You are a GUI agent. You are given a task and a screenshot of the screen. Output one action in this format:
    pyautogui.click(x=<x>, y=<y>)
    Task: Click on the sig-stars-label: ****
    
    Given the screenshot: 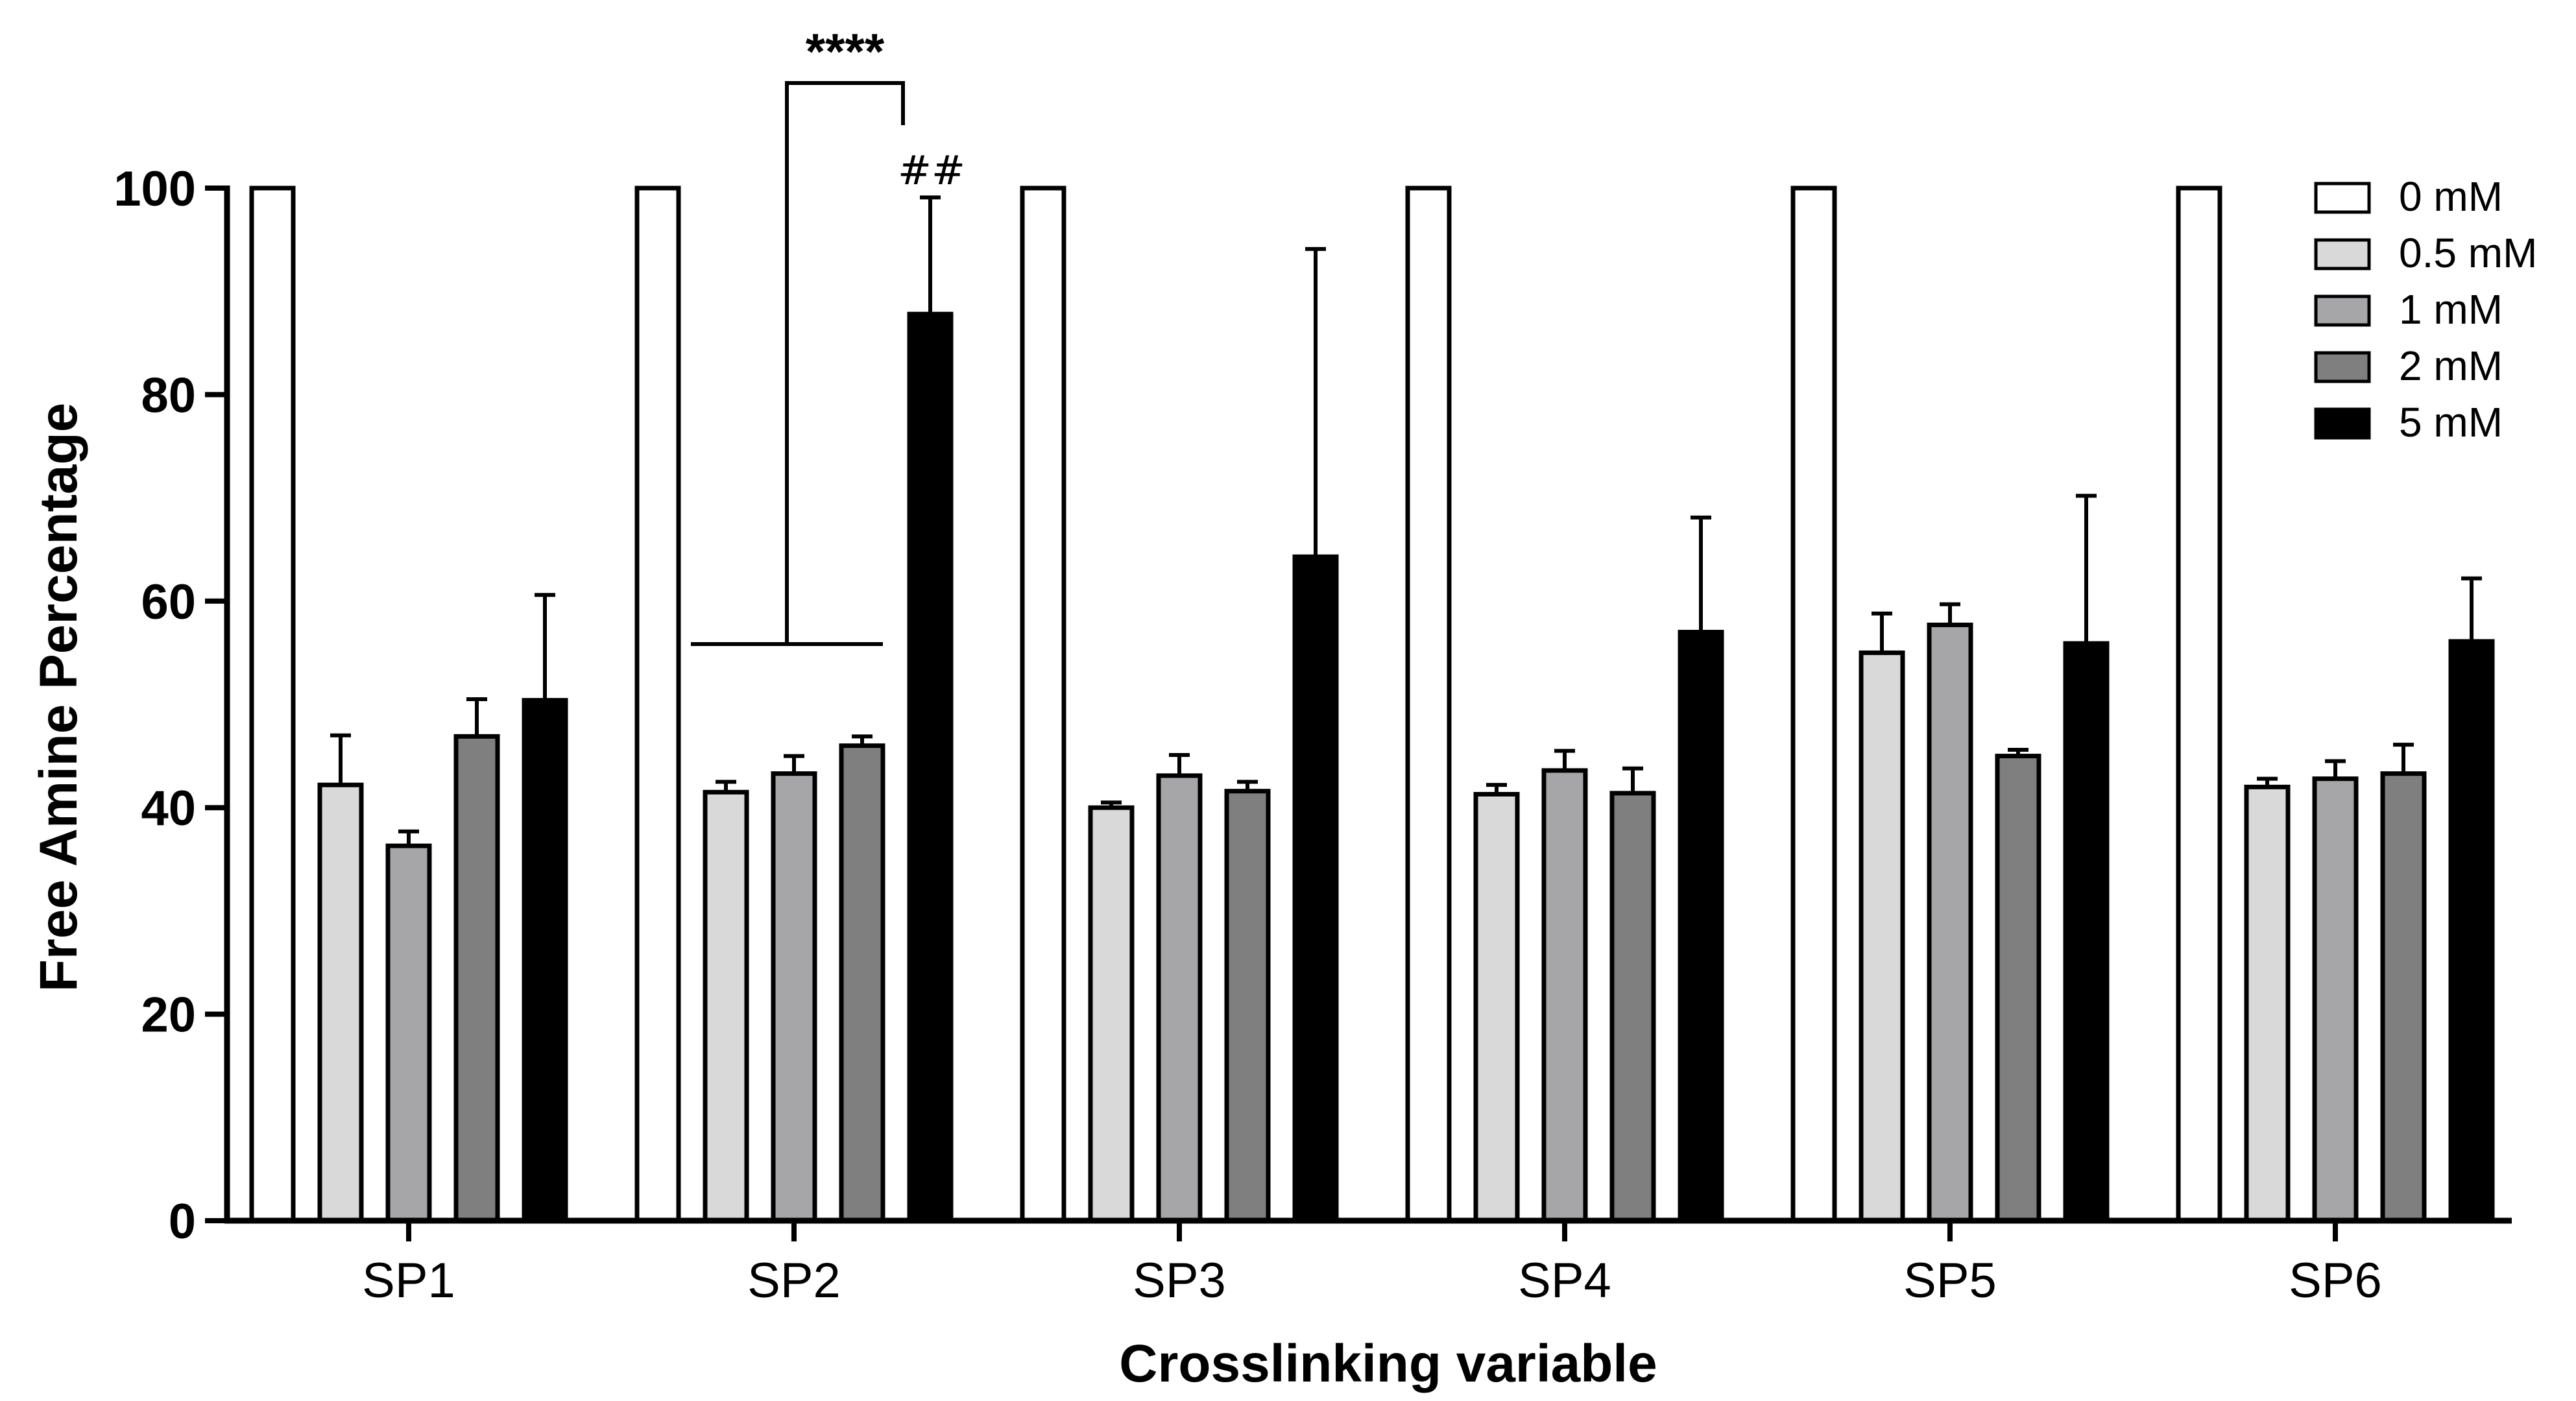 What is the action you would take?
    pyautogui.click(x=845, y=51)
    